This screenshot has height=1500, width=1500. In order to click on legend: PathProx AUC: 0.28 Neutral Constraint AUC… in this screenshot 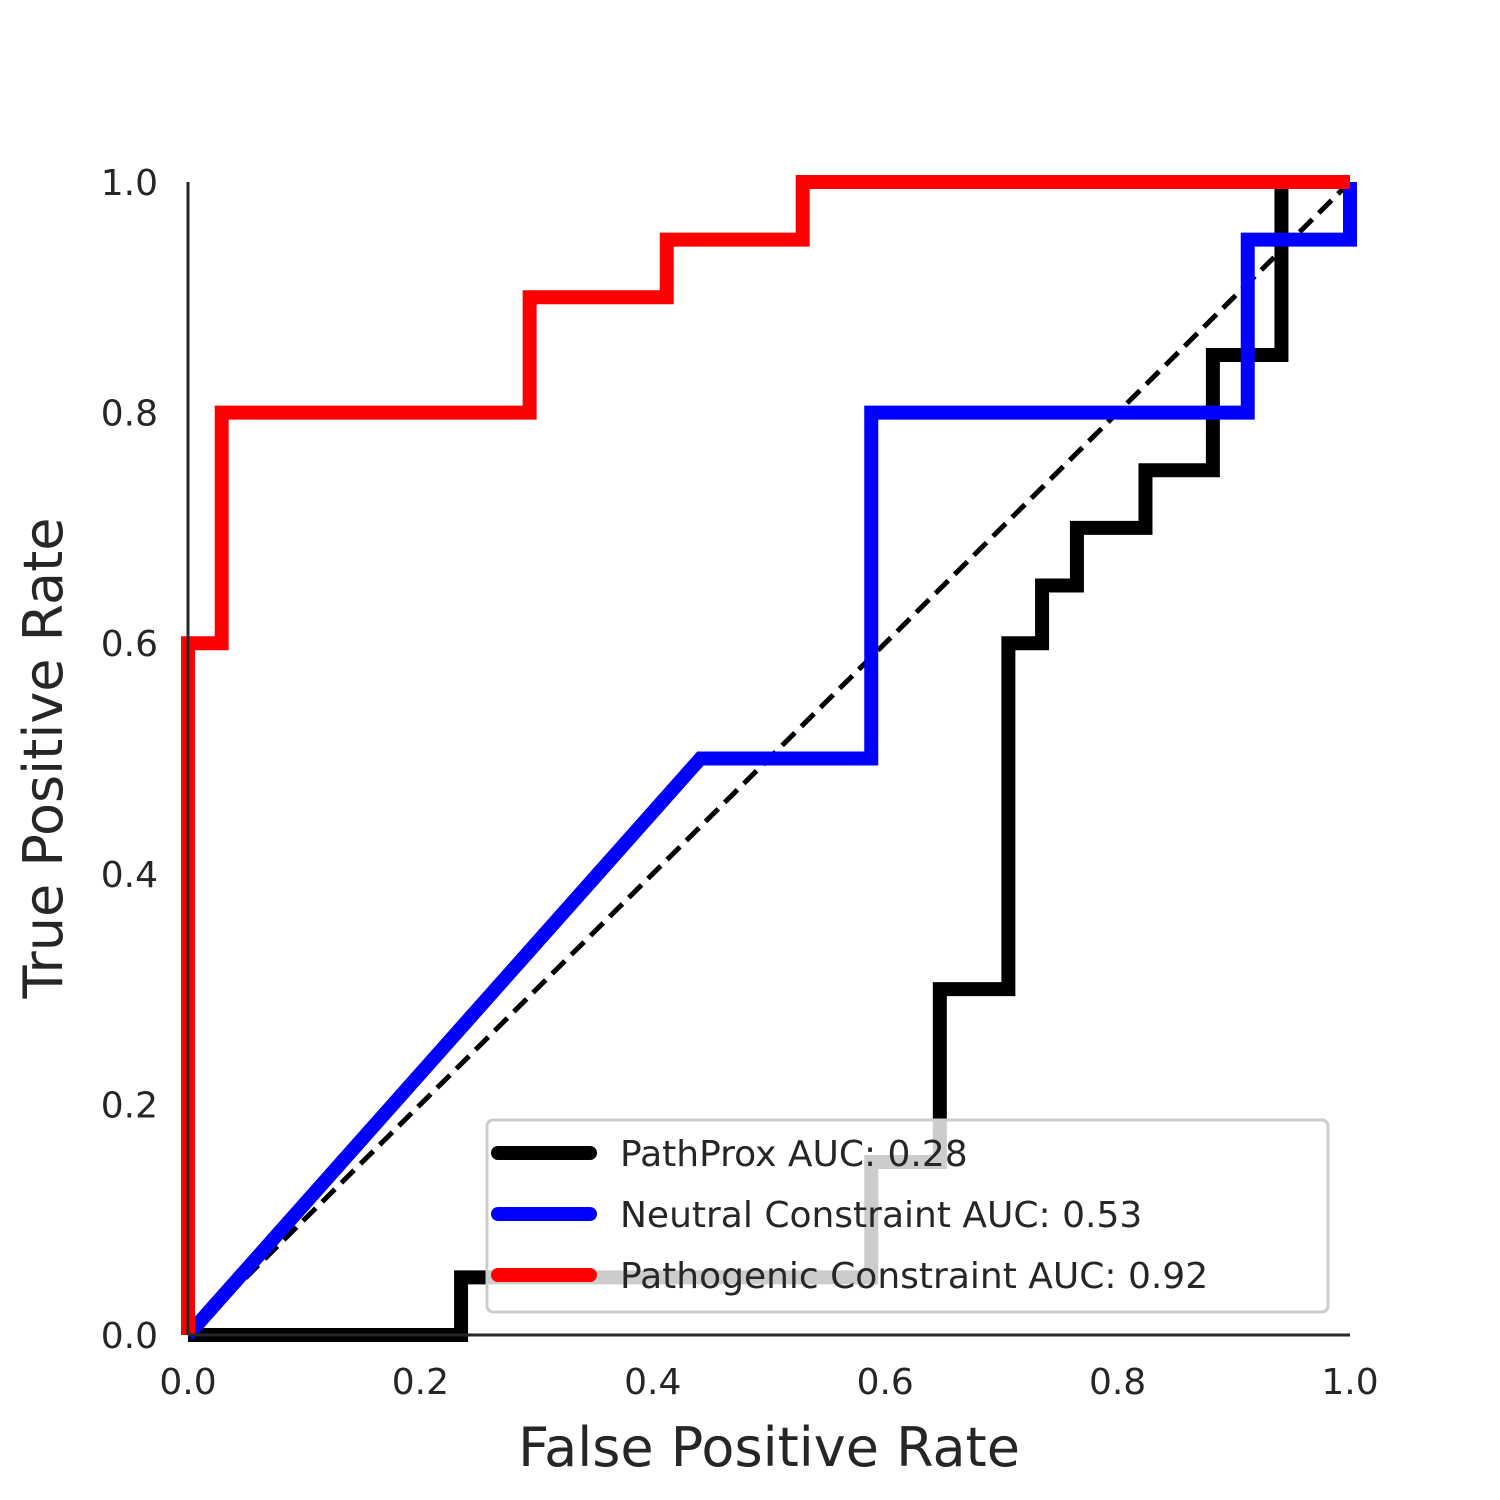, I will do `click(907, 1216)`.